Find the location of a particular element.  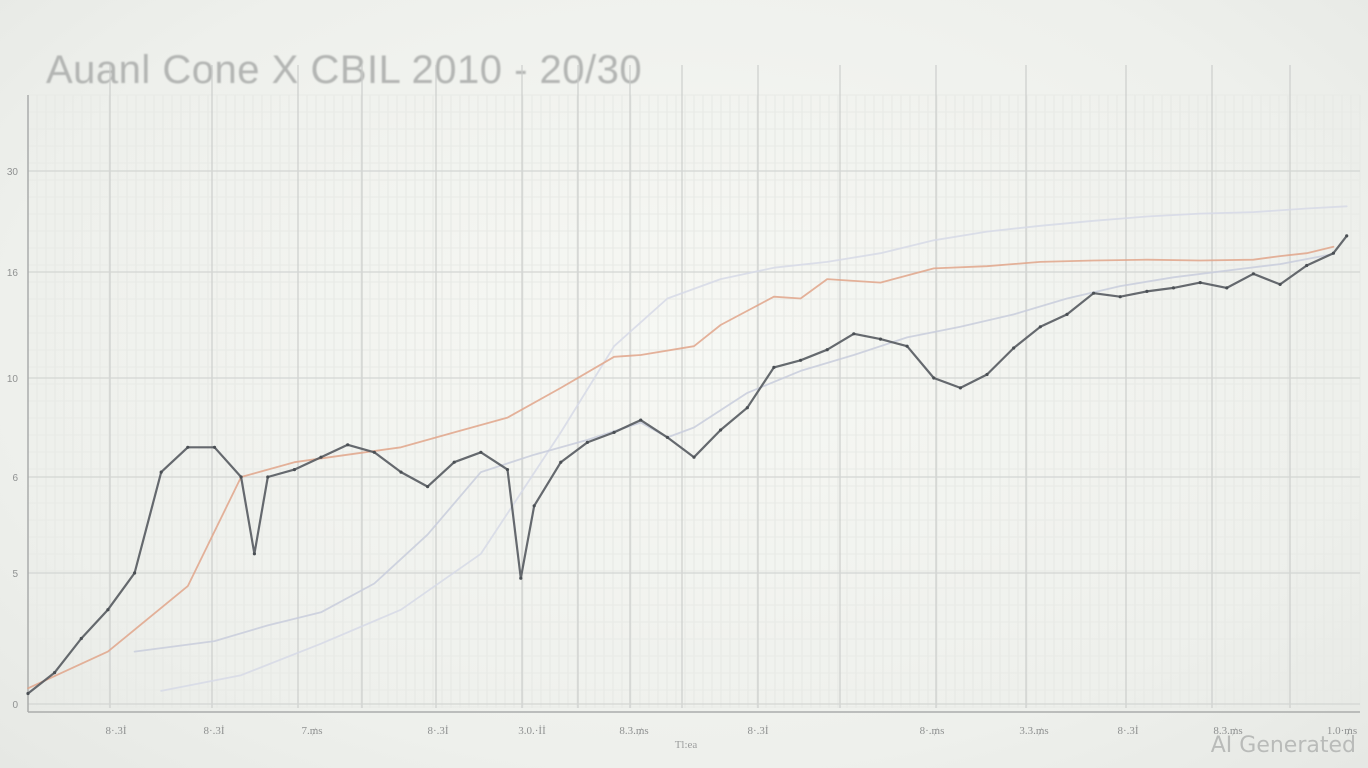

watermark-text: AI Generated is located at coordinates (1283, 745).